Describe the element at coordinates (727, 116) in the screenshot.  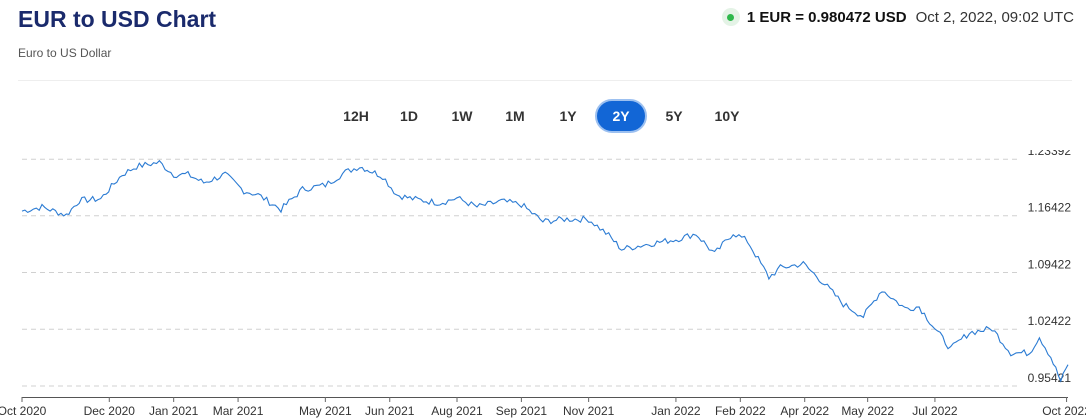
I see `range-10y-button: 10Y` at that location.